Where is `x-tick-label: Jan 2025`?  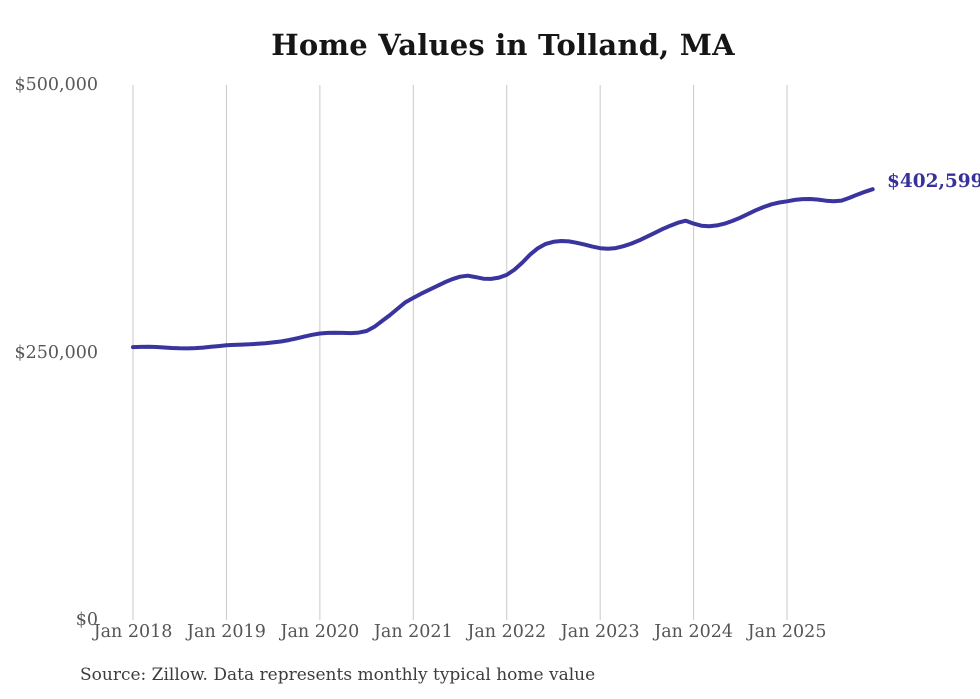
x-tick-label: Jan 2025 is located at coordinates (787, 632).